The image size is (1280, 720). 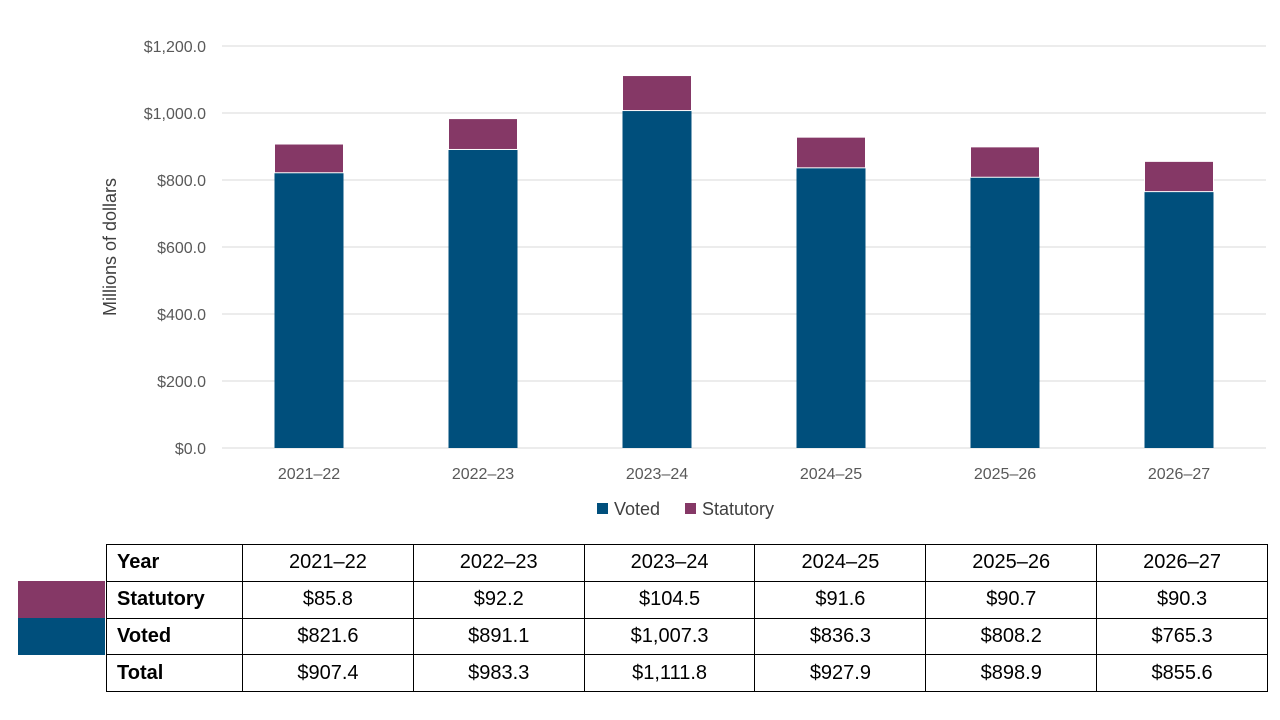 I want to click on table-cell: $855.6, so click(x=1182, y=673).